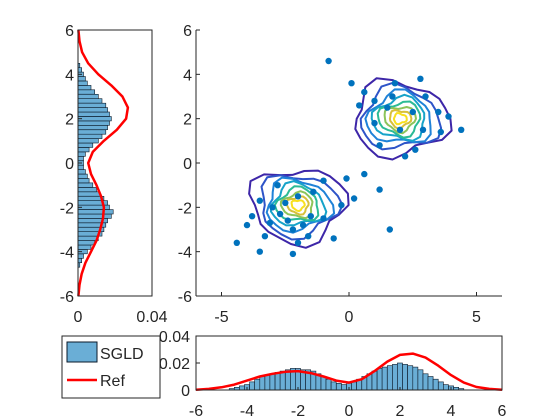 Image resolution: width=560 pixels, height=420 pixels. I want to click on x-tick-label: -5, so click(221, 317).